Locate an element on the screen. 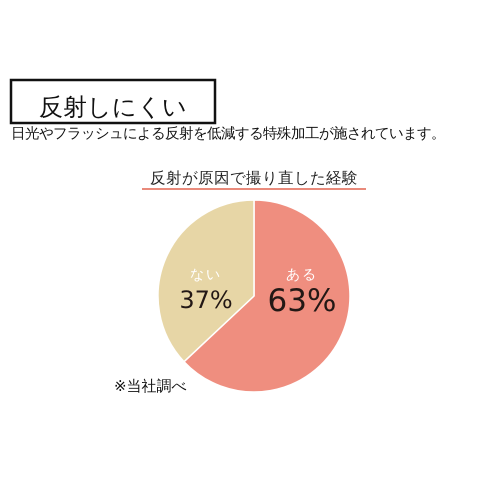 The height and width of the screenshot is (480, 480). text: ※当社調べ is located at coordinates (150, 386).